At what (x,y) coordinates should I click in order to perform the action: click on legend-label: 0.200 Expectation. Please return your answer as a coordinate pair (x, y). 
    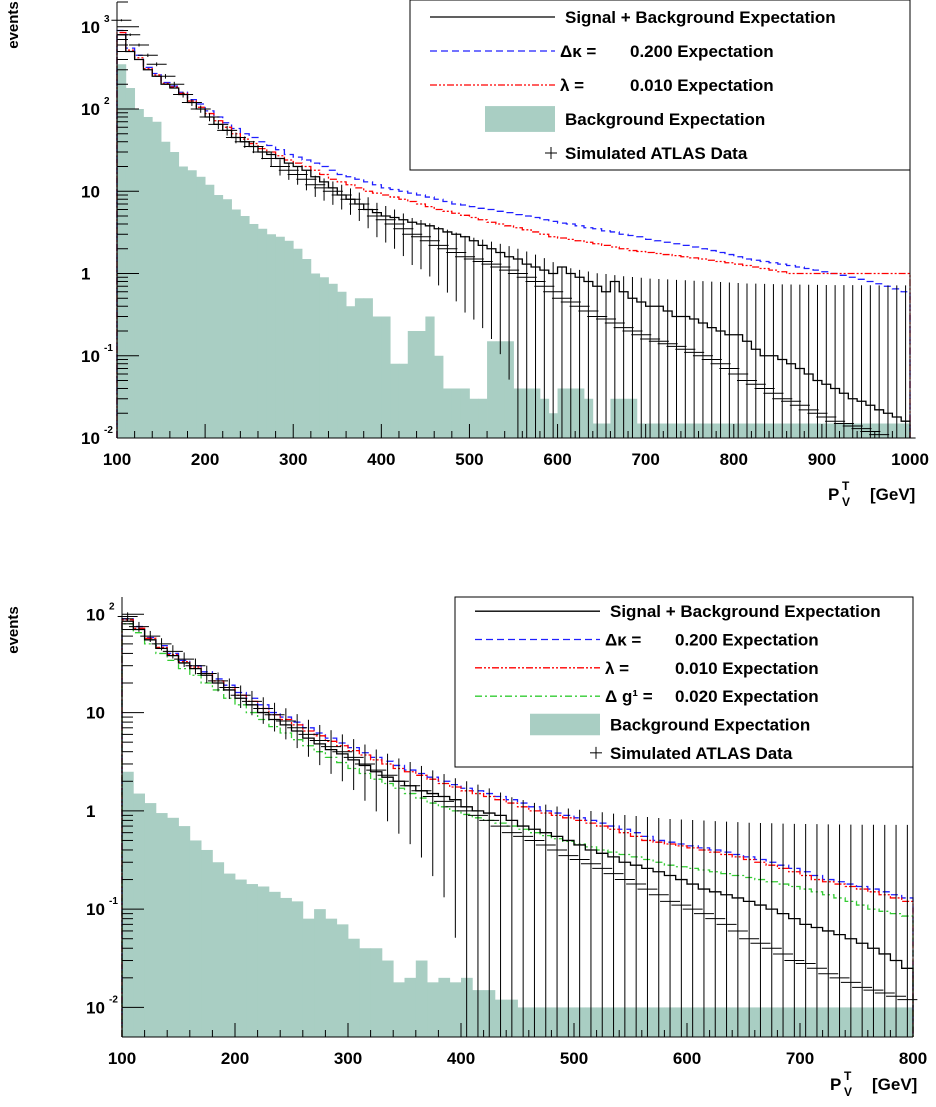
    Looking at the image, I should click on (702, 51).